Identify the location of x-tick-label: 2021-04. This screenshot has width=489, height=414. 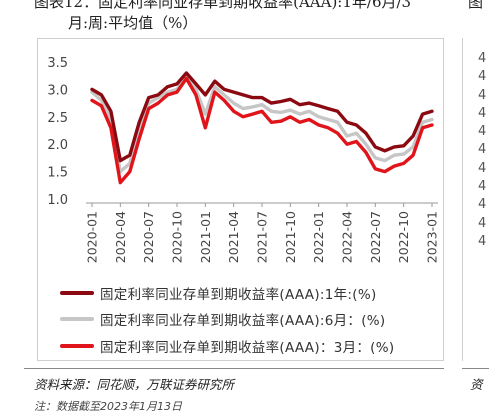
(233, 237).